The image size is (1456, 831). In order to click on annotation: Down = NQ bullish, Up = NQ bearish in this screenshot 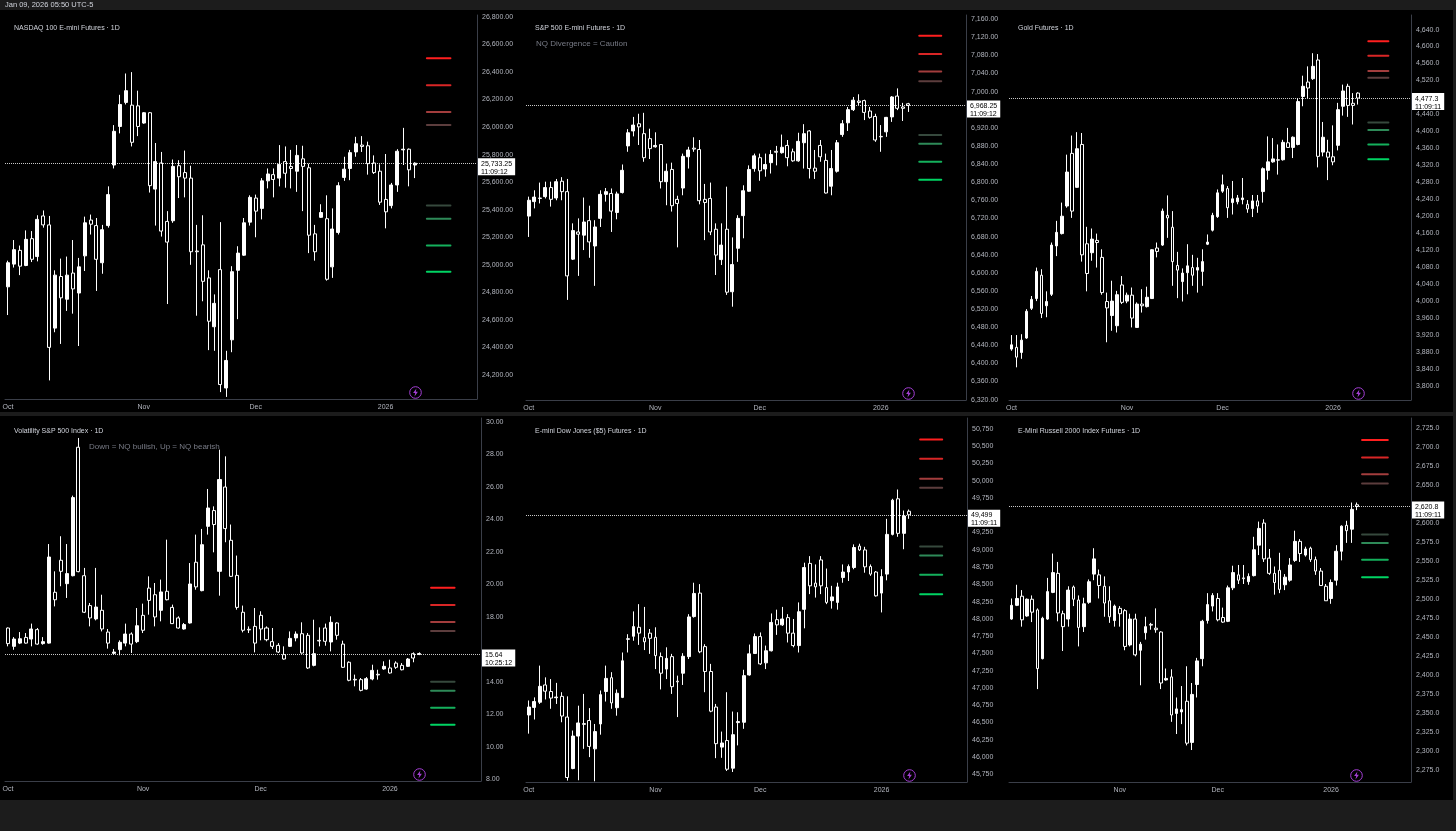, I will do `click(154, 446)`.